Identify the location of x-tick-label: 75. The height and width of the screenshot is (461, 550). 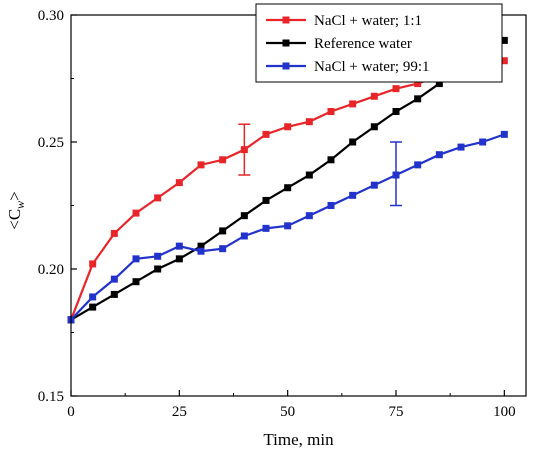
(396, 412).